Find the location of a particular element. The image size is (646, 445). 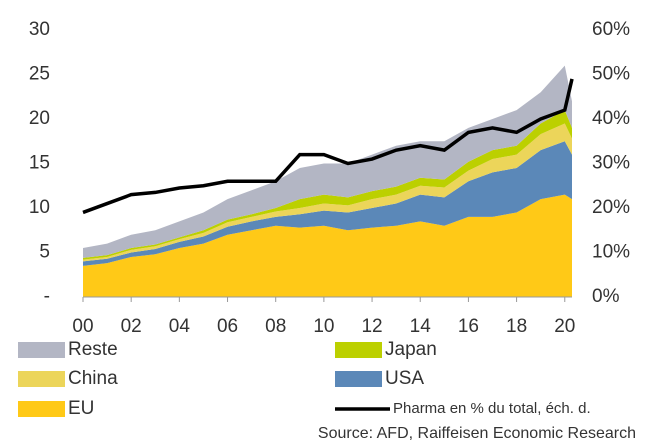

x-tick-label: 10 is located at coordinates (323, 326).